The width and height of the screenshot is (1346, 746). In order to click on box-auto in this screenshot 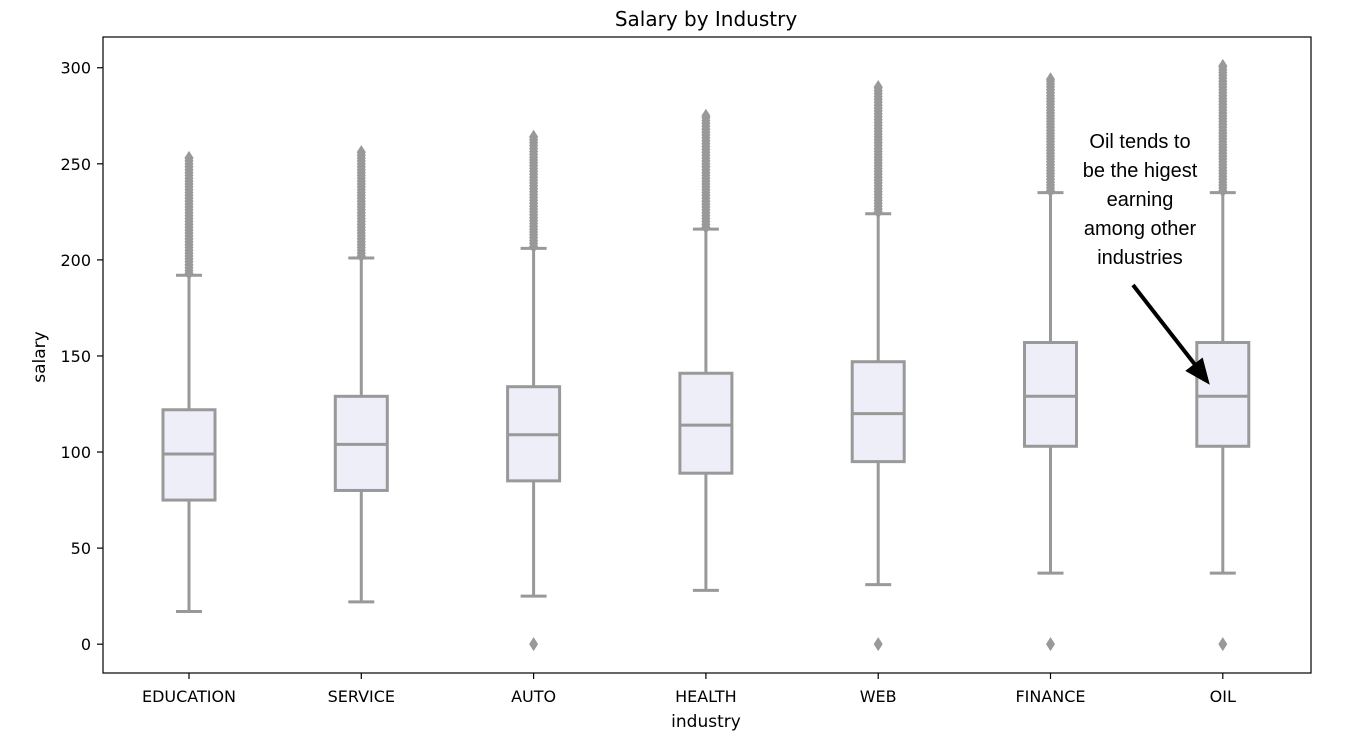, I will do `click(534, 390)`.